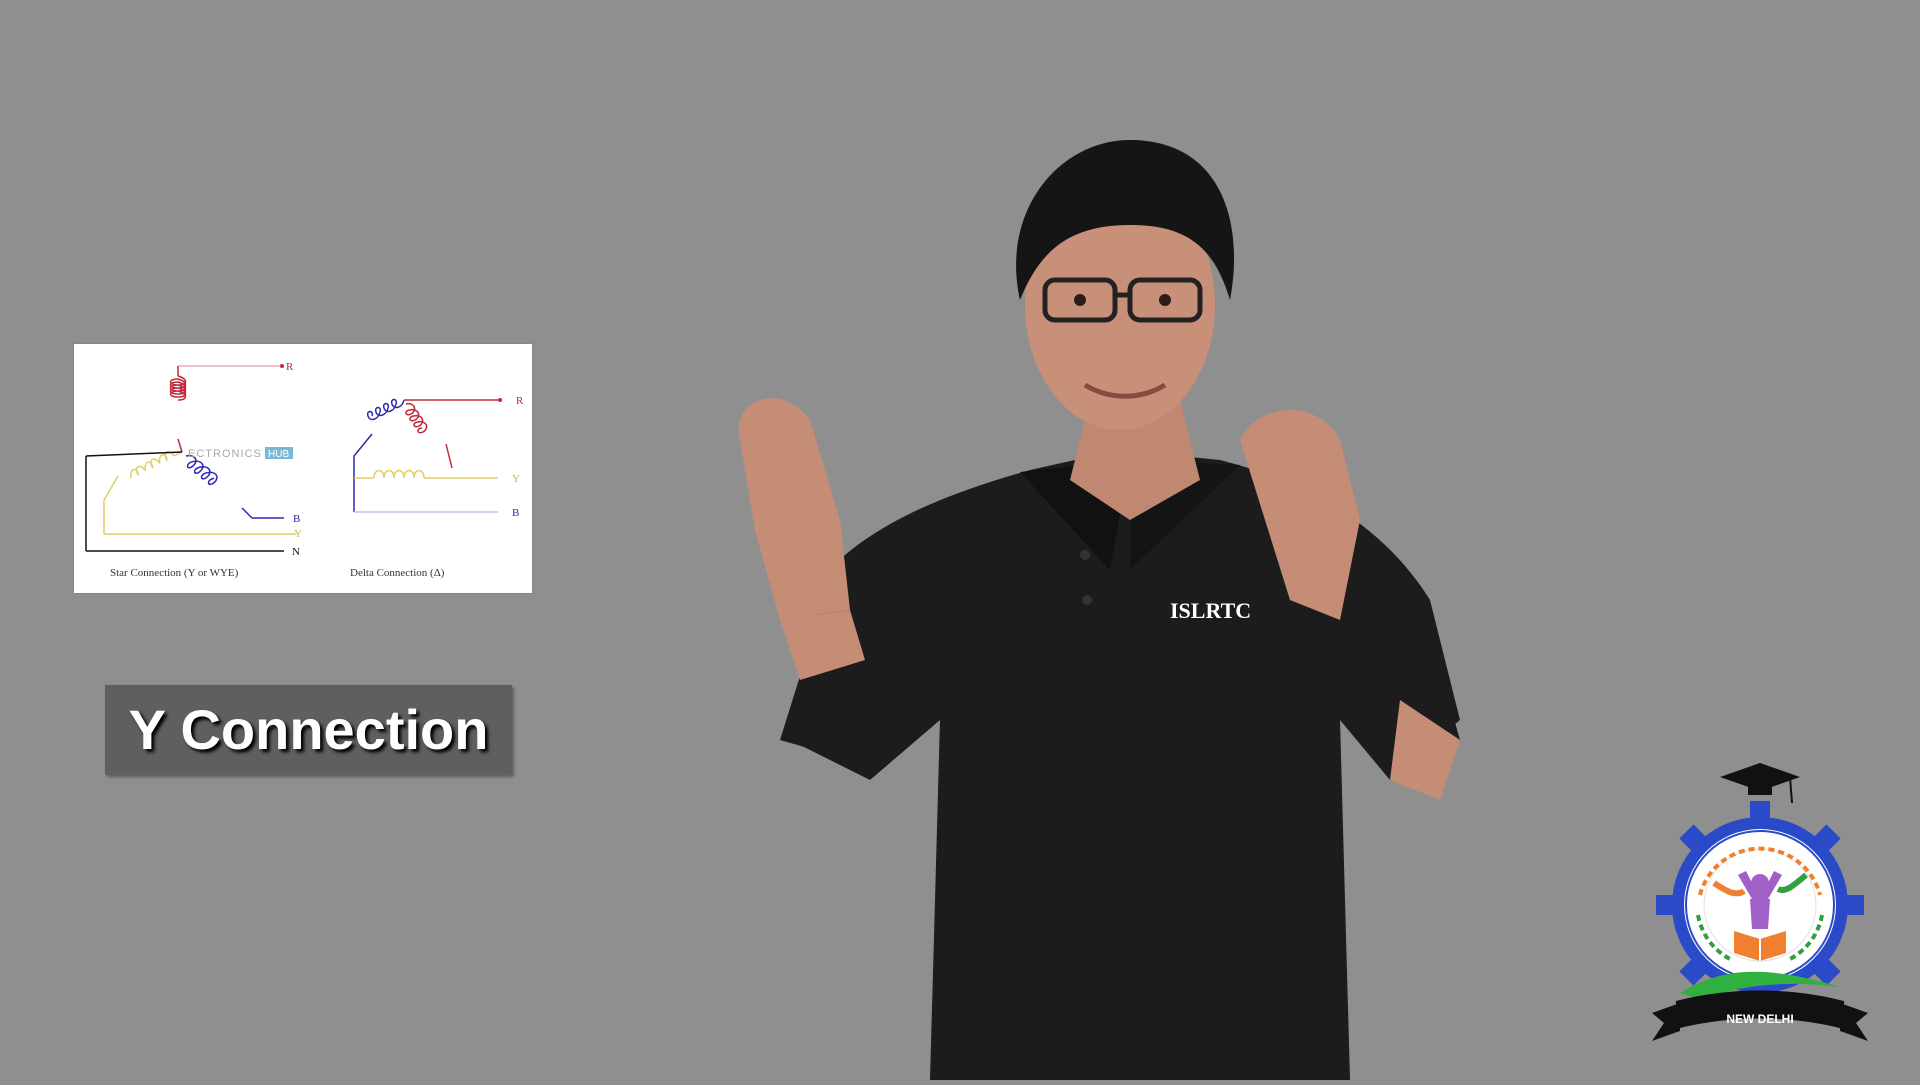 This screenshot has height=1085, width=1920. I want to click on watermark-left: ECTRONICS, so click(225, 454).